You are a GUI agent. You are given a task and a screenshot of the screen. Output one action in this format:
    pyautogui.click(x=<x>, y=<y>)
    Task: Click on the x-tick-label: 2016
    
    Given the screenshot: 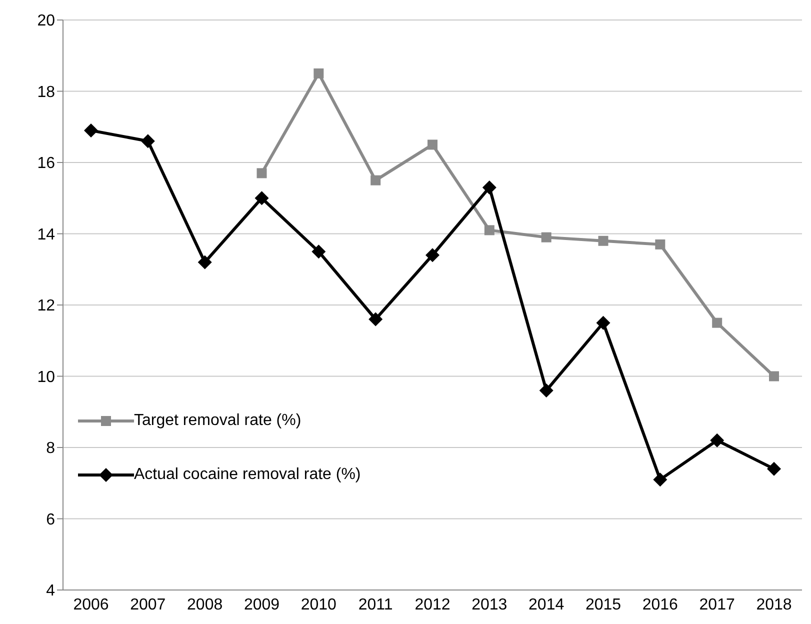 What is the action you would take?
    pyautogui.click(x=660, y=605)
    